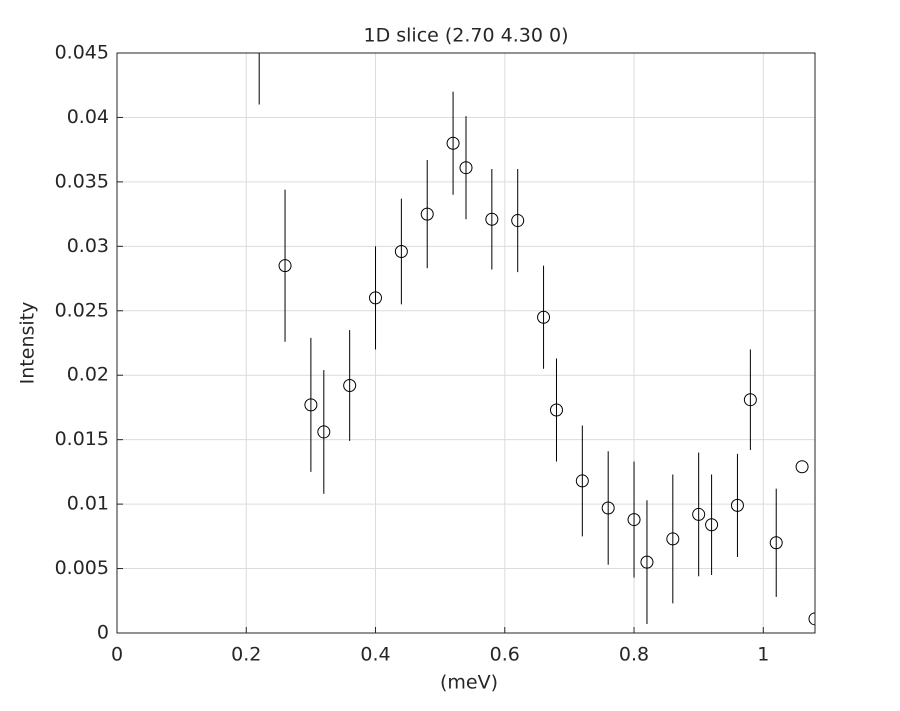 This screenshot has height=711, width=900. What do you see at coordinates (82, 53) in the screenshot?
I see `y-tick-label: 0.045` at bounding box center [82, 53].